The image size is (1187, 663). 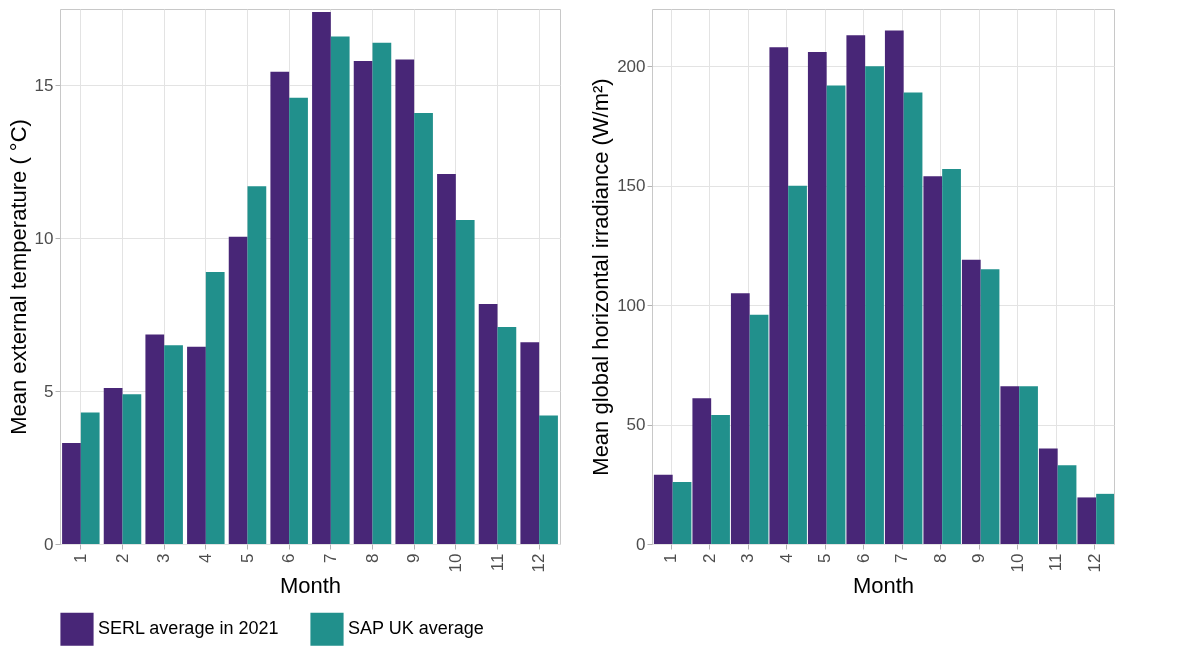 What do you see at coordinates (18, 277) in the screenshot?
I see `y-axis-title: Mean external temperature ( °C)` at bounding box center [18, 277].